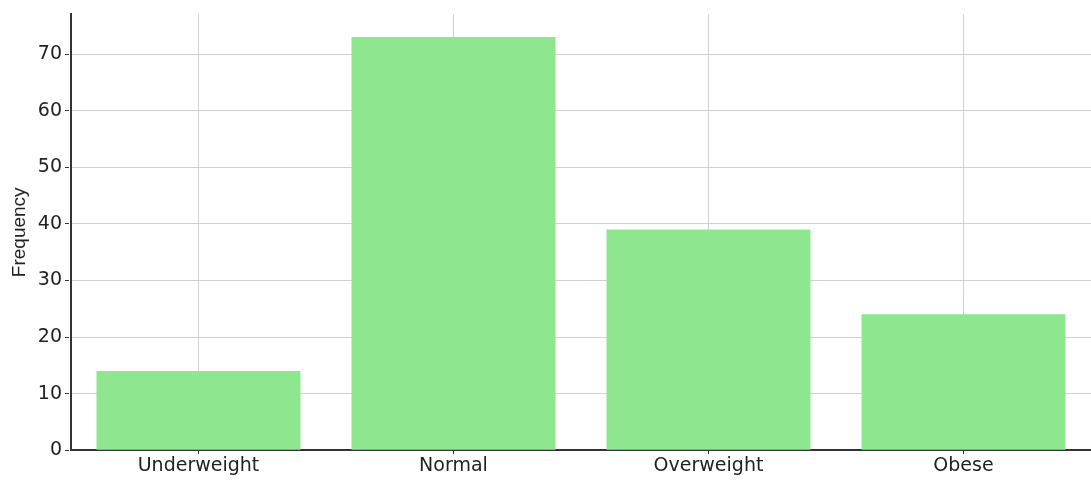 This screenshot has height=481, width=1091. Describe the element at coordinates (49, 51) in the screenshot. I see `y-tick-label: 70` at that location.